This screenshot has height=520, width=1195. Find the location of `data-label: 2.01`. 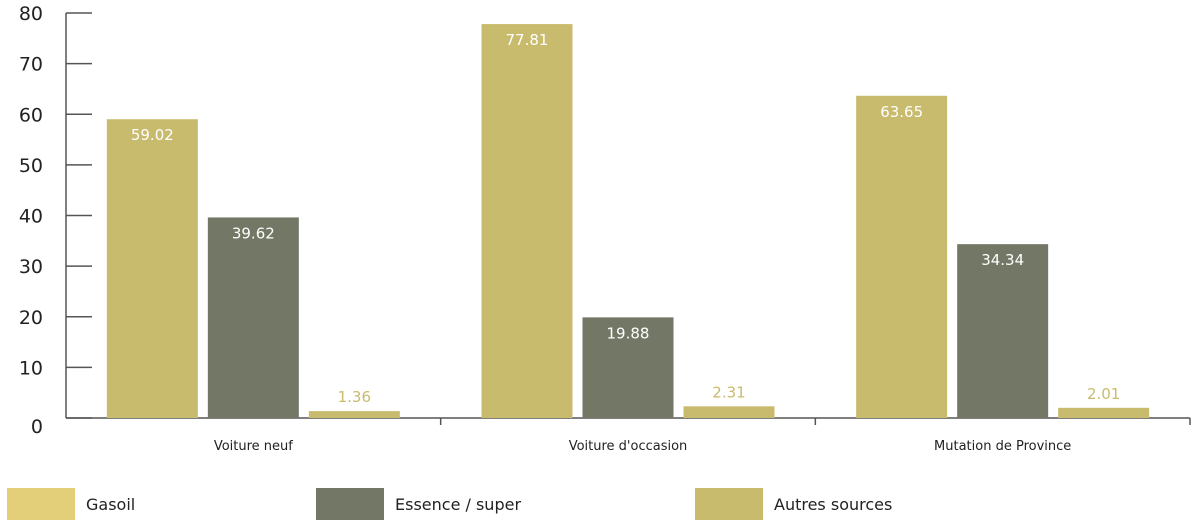

data-label: 2.01 is located at coordinates (1103, 394).